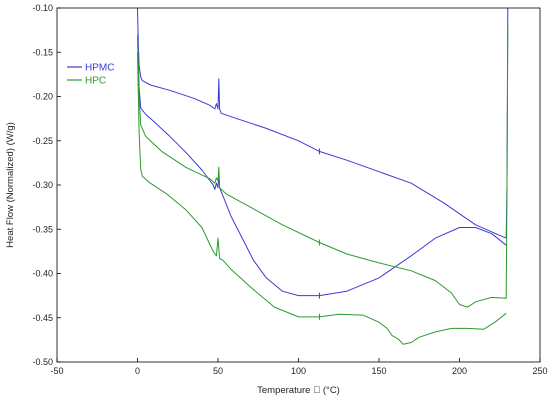 The image size is (550, 401). Describe the element at coordinates (99, 68) in the screenshot. I see `legend-label-hpmc: HPMC` at that location.